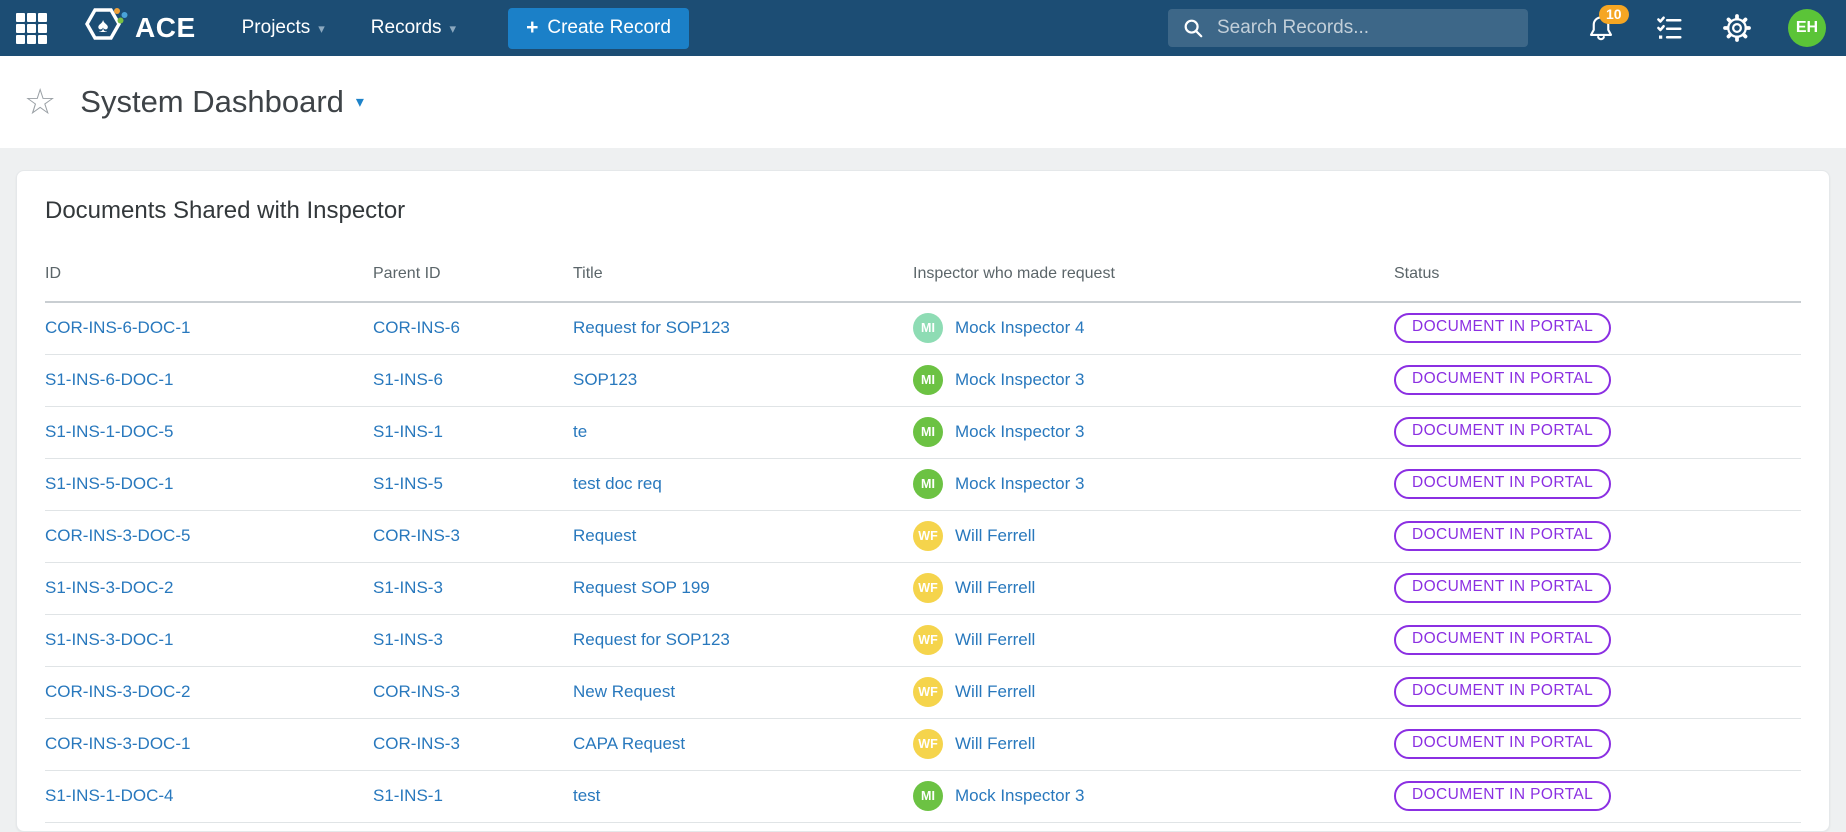  I want to click on nav-menu-records: Records ▾, so click(413, 28).